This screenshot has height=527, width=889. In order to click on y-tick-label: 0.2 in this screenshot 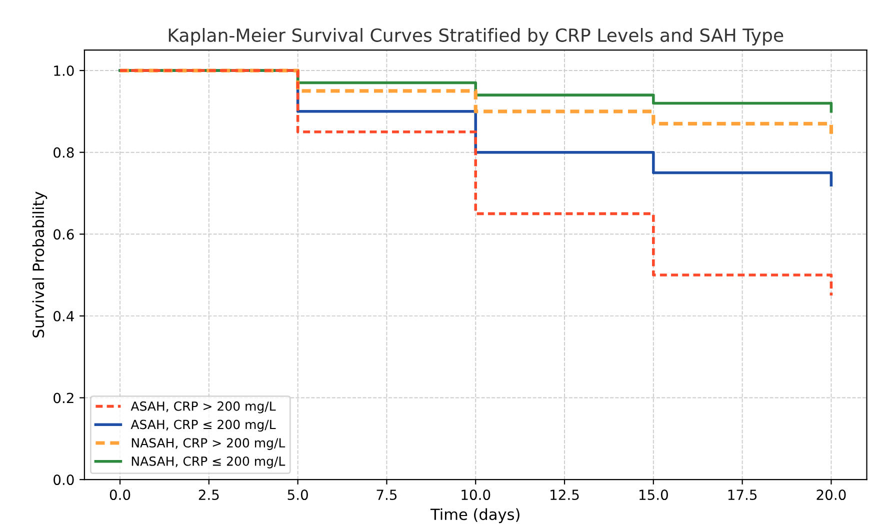, I will do `click(64, 398)`.